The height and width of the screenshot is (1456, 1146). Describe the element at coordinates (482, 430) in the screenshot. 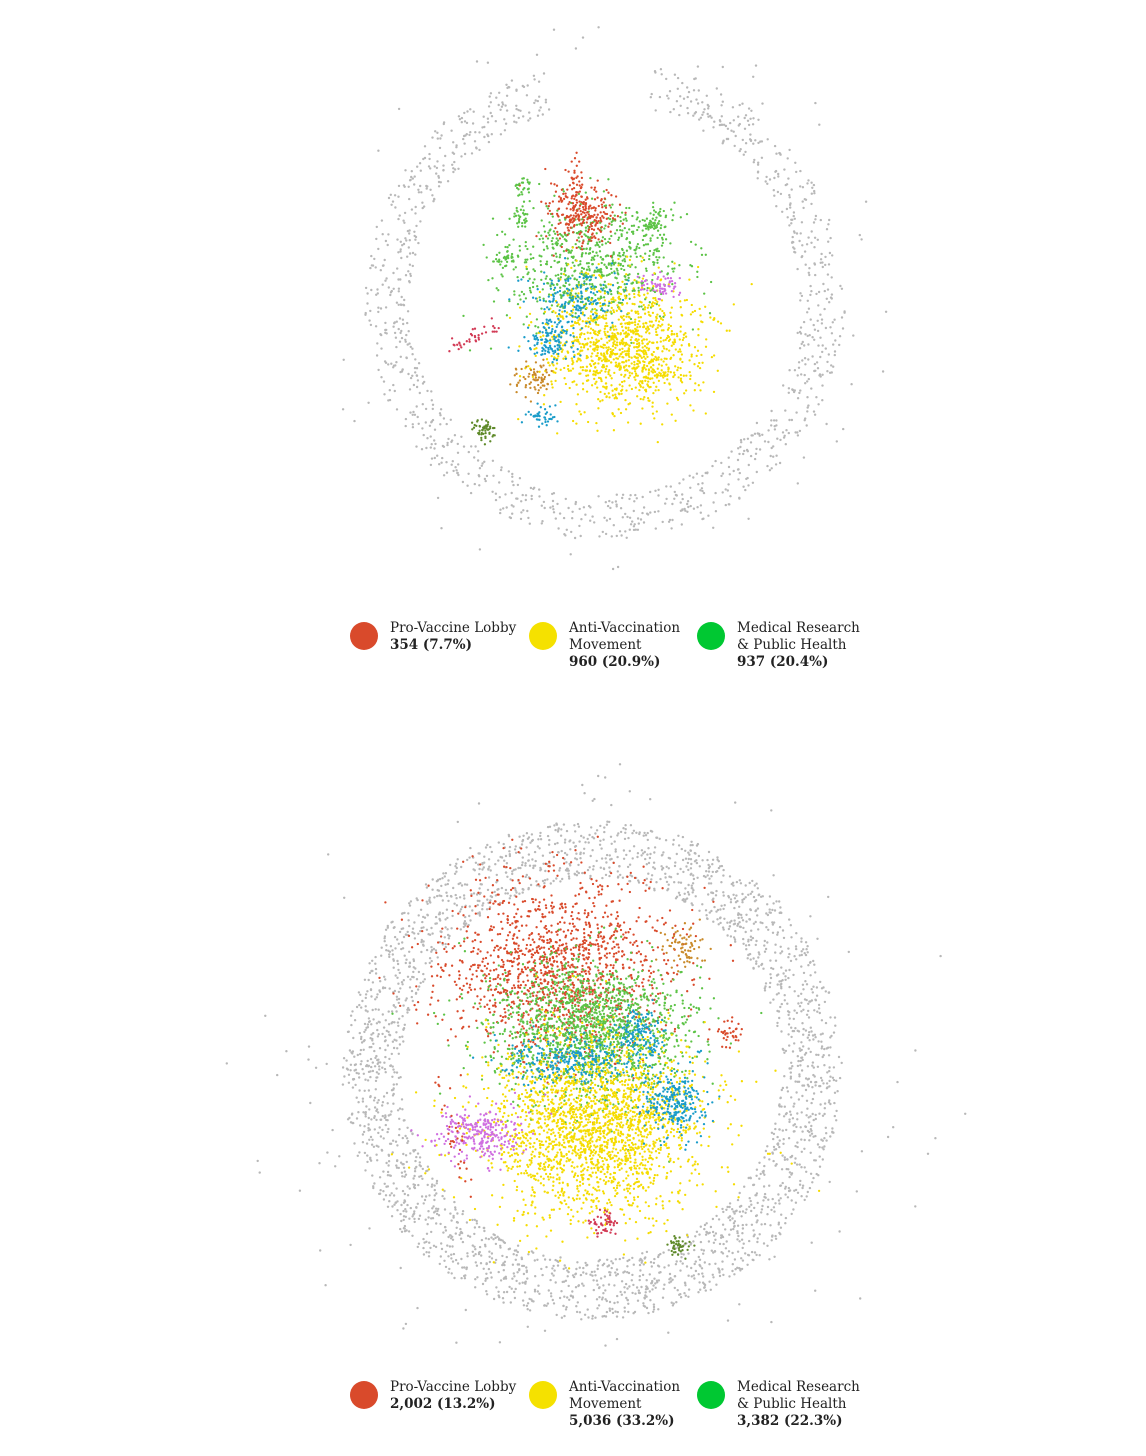

I see `node-cluster-olive` at that location.